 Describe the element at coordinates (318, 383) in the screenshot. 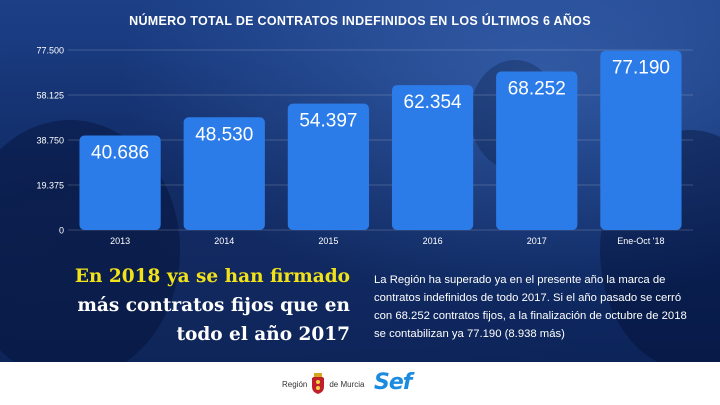

I see `coat-of-arms-icon` at that location.